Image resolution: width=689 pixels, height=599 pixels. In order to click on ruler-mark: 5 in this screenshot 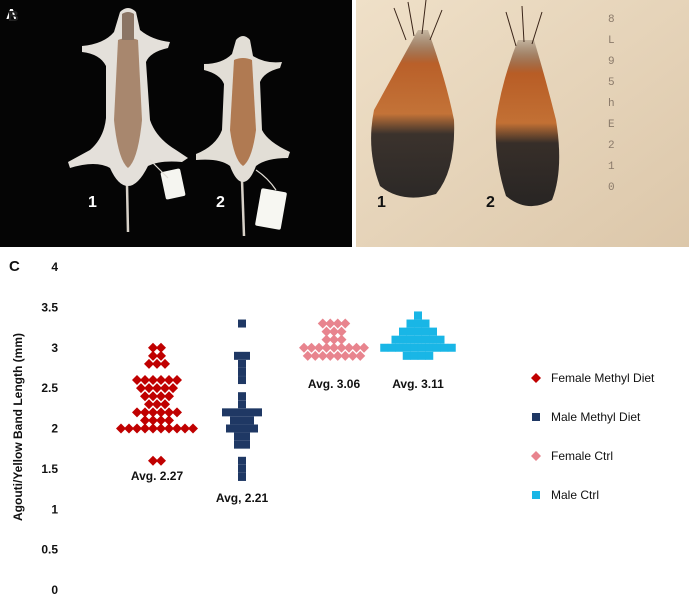, I will do `click(611, 83)`.